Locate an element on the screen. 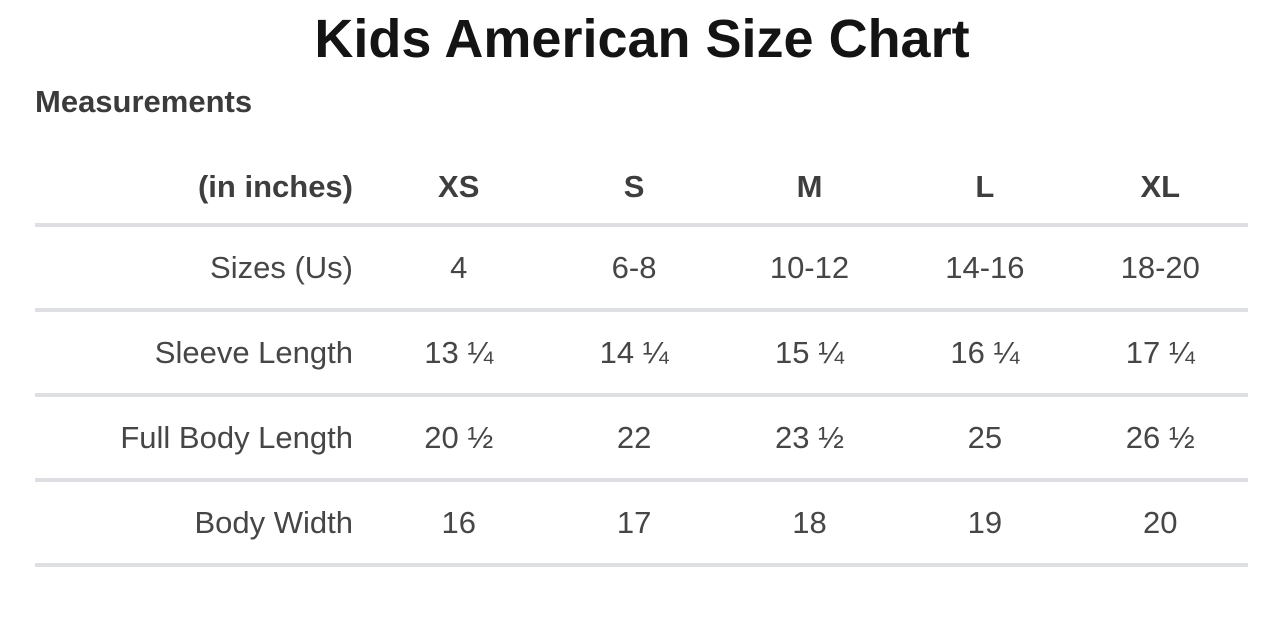 This screenshot has height=623, width=1284. row-label-sleeve-length: Sleeve Length is located at coordinates (203, 351).